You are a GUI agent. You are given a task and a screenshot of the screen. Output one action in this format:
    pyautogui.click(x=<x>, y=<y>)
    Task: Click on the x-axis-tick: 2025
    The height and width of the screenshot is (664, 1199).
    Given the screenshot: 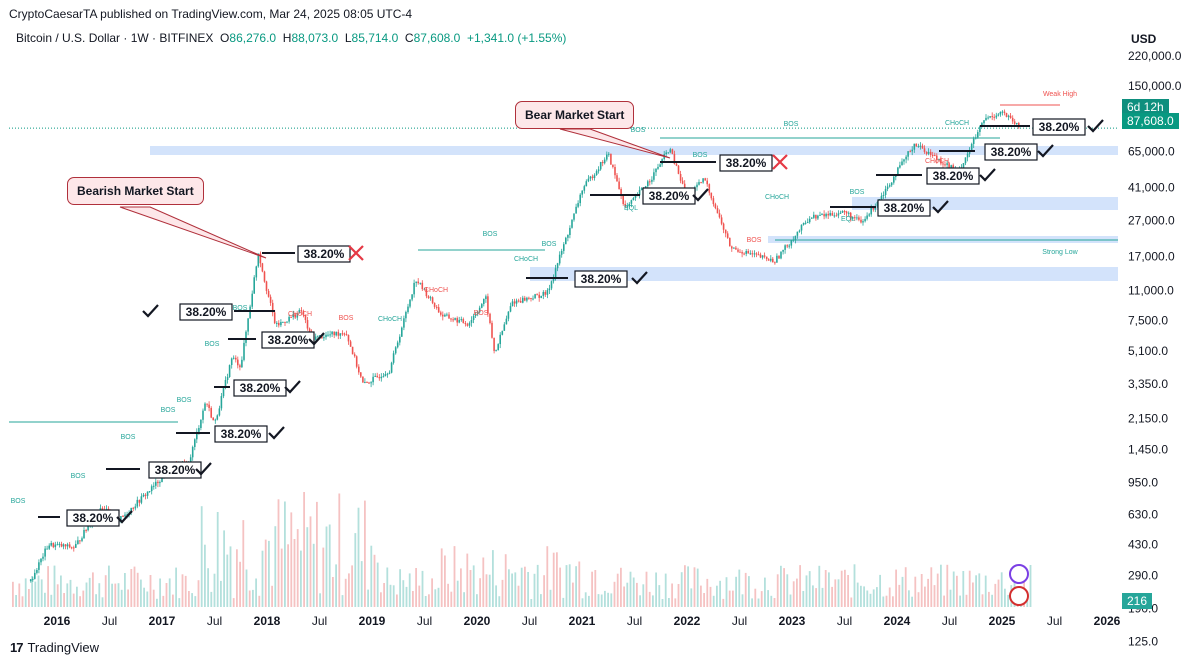 What is the action you would take?
    pyautogui.click(x=1002, y=621)
    